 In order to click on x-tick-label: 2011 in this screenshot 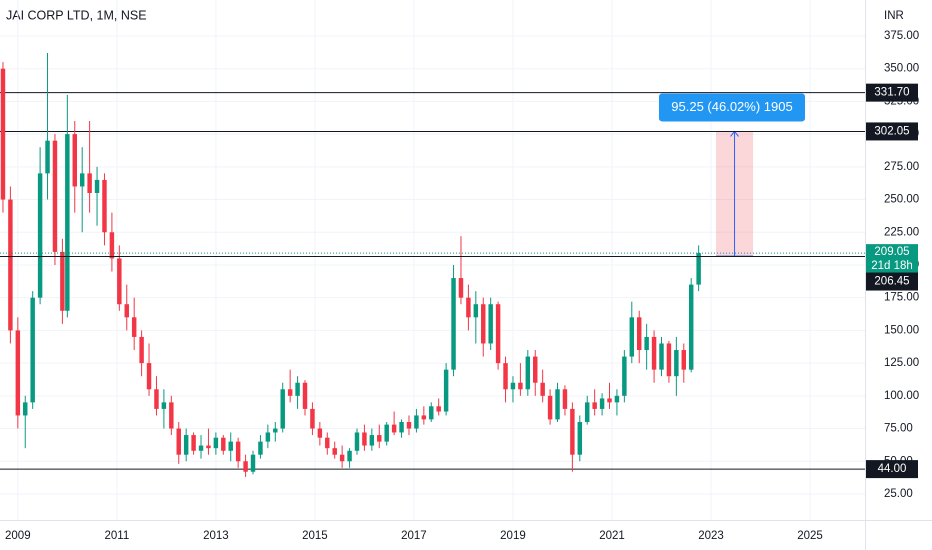, I will do `click(116, 536)`.